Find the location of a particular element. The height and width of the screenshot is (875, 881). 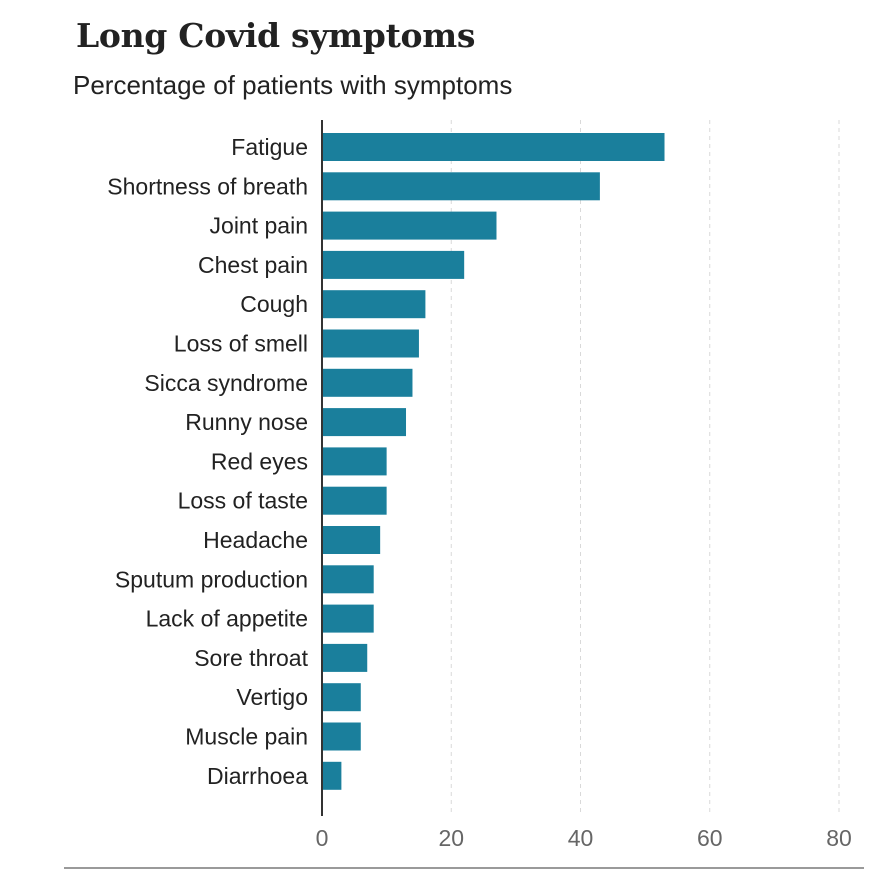

category-label: Runny nose is located at coordinates (246, 422).